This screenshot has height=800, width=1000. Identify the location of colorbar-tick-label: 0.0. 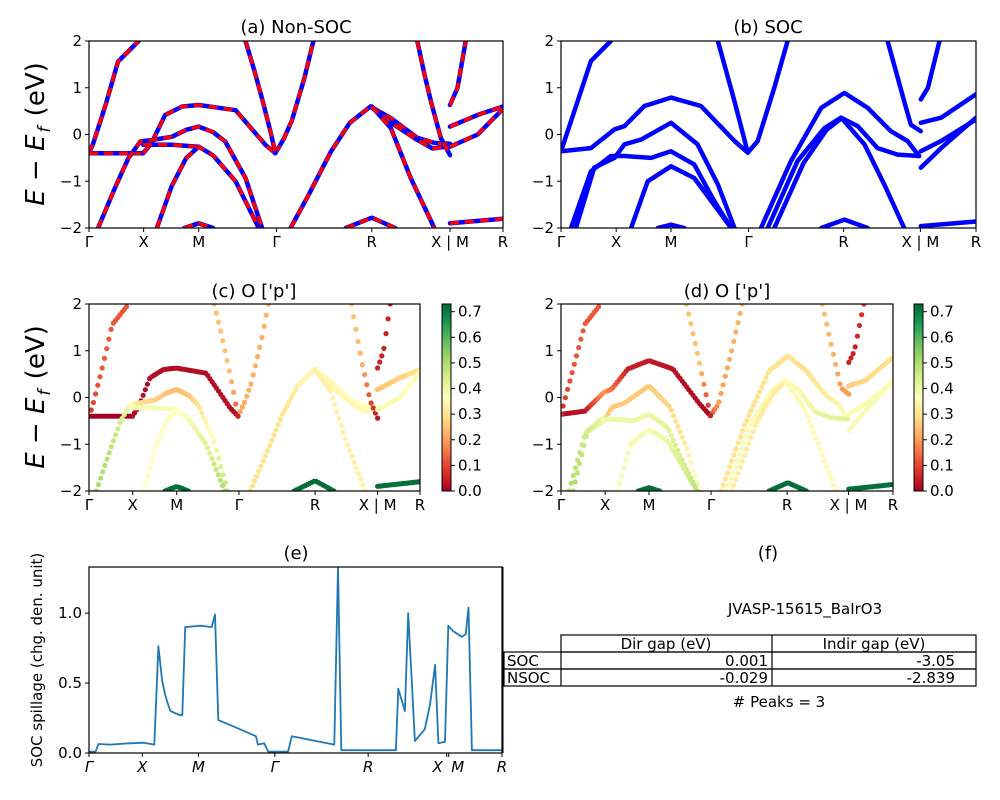
(942, 491).